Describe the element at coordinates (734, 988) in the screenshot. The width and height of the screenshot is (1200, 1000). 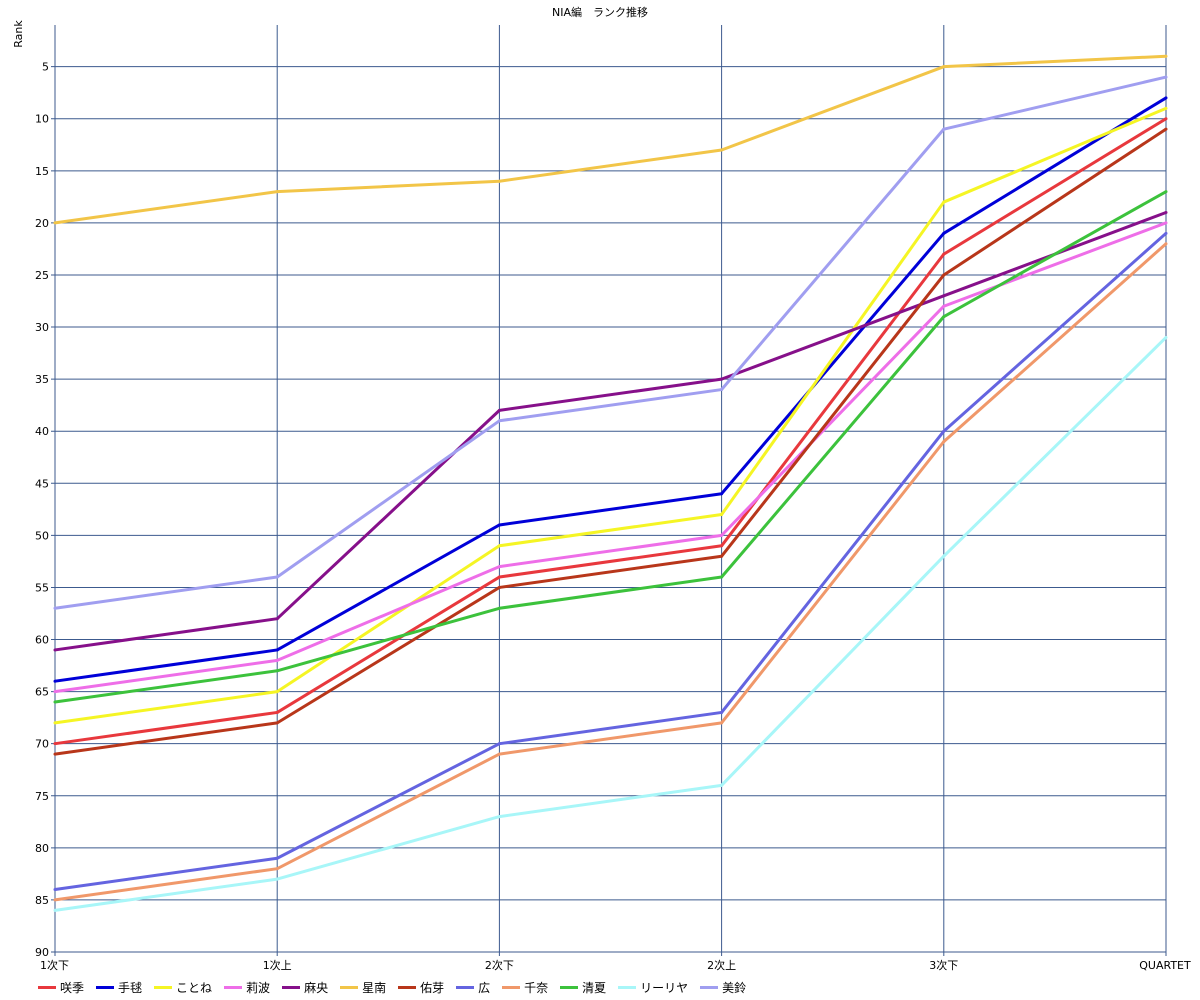
I see `legend-label: 美鈴` at that location.